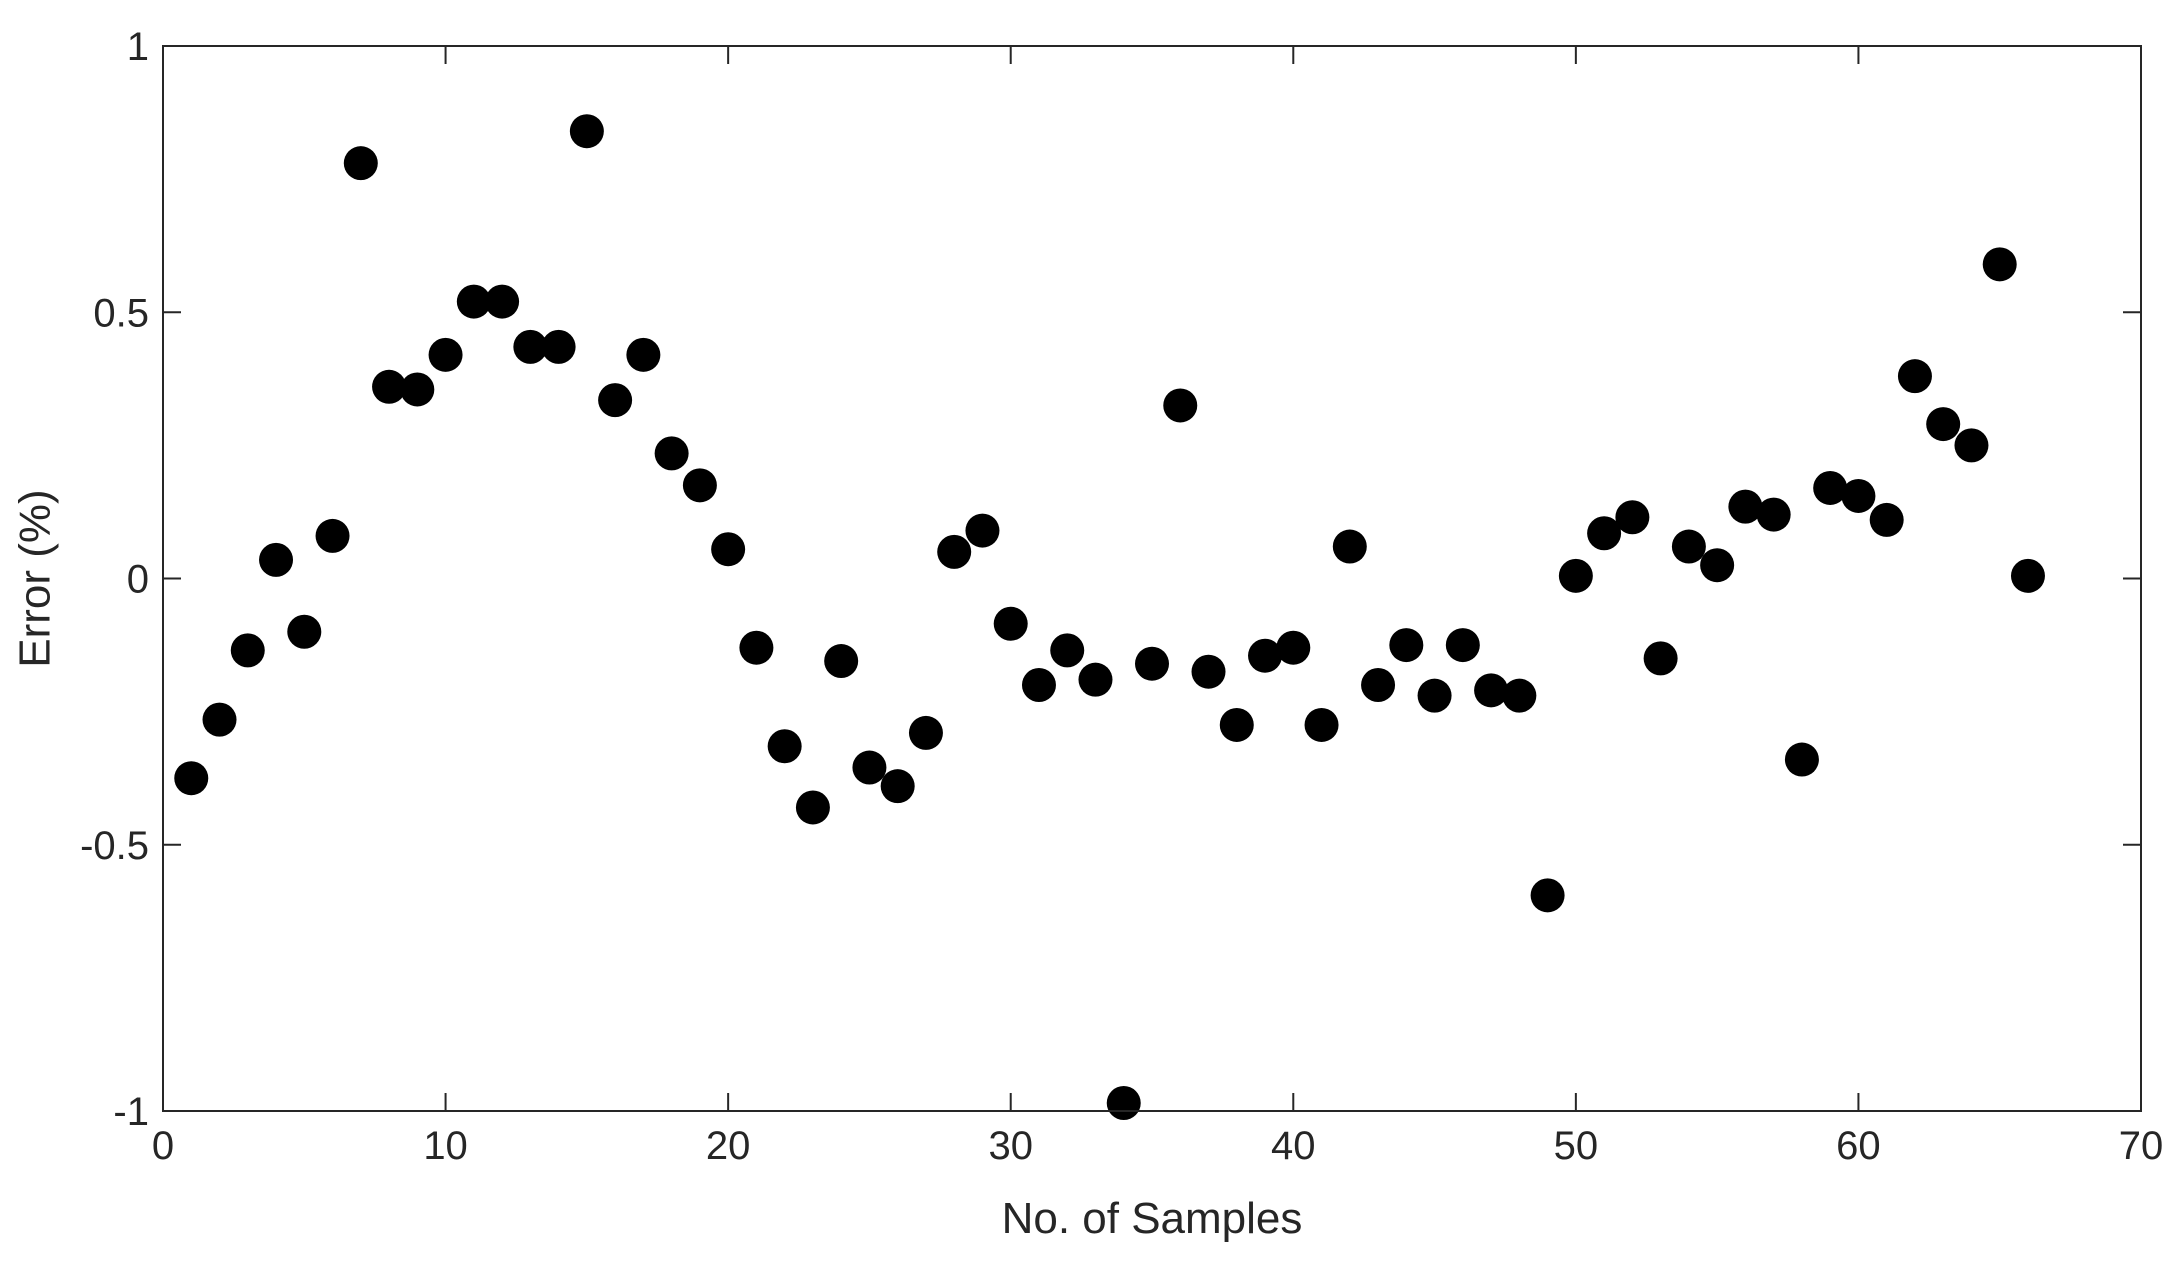 The height and width of the screenshot is (1261, 2184). What do you see at coordinates (121, 313) in the screenshot?
I see `y-tick-label: 0.5` at bounding box center [121, 313].